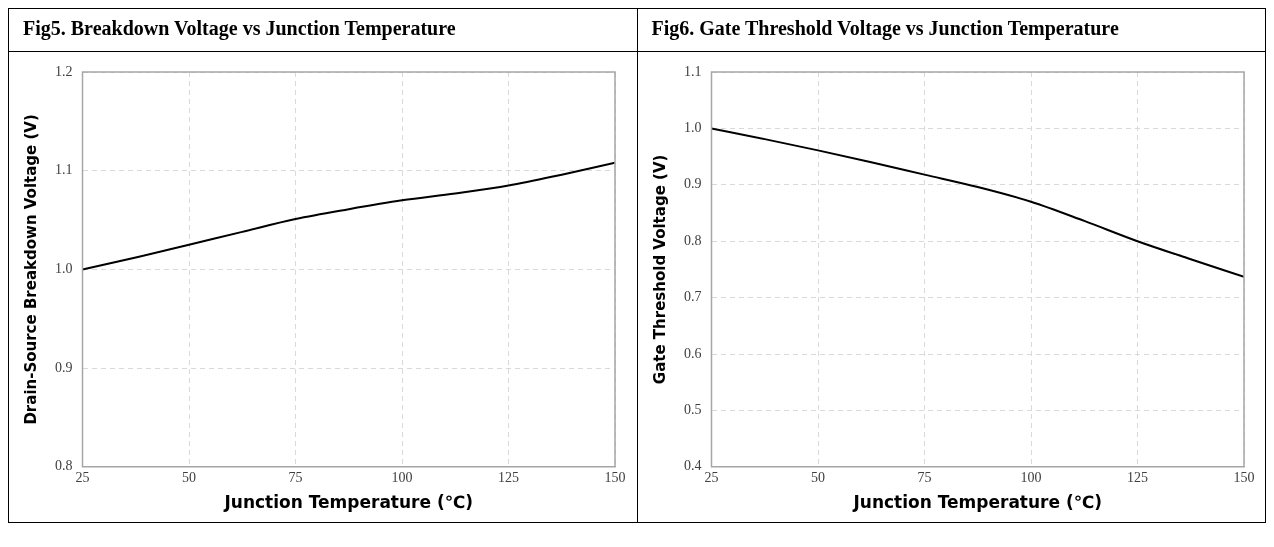 The width and height of the screenshot is (1274, 547). Describe the element at coordinates (692, 410) in the screenshot. I see `y-tick-label: 0.5` at that location.